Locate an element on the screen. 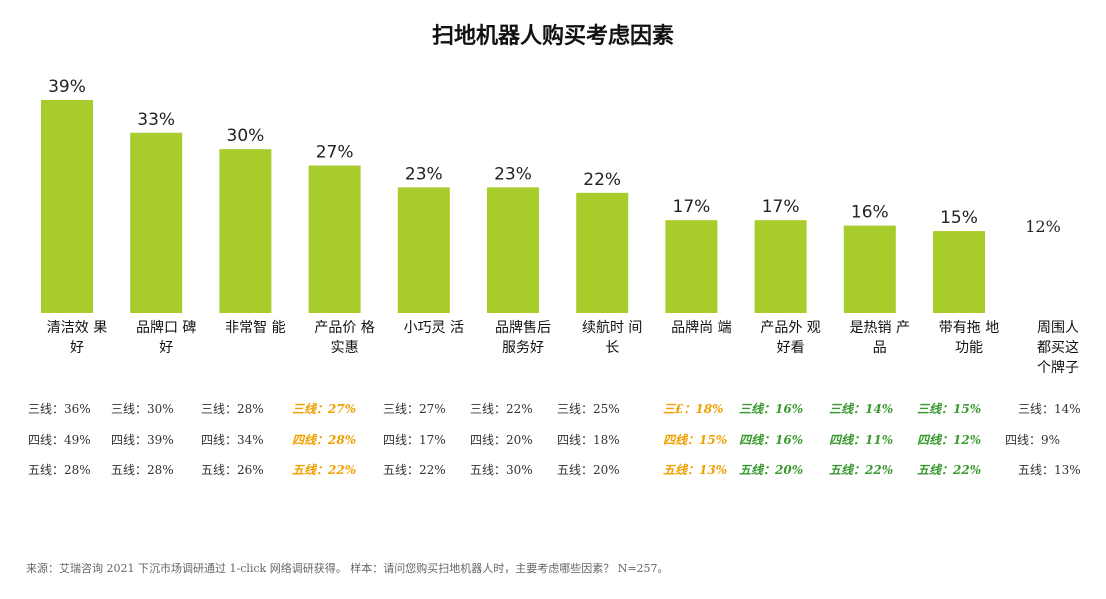 Image resolution: width=1106 pixels, height=599 pixels. category-label-5: 小巧灵 活 is located at coordinates (434, 328).